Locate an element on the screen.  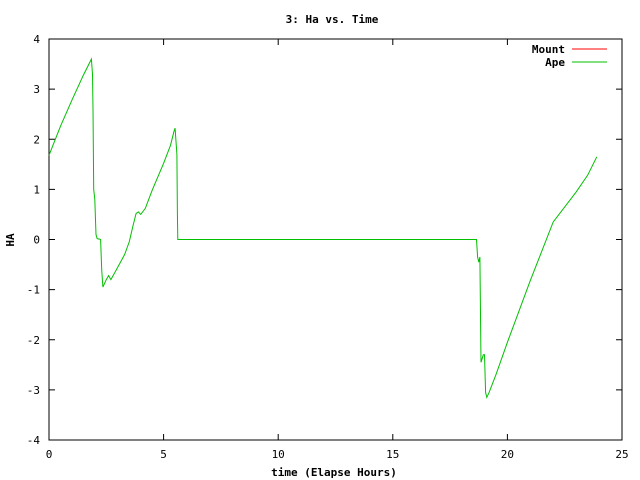
x-tick-label: 0 is located at coordinates (49, 454).